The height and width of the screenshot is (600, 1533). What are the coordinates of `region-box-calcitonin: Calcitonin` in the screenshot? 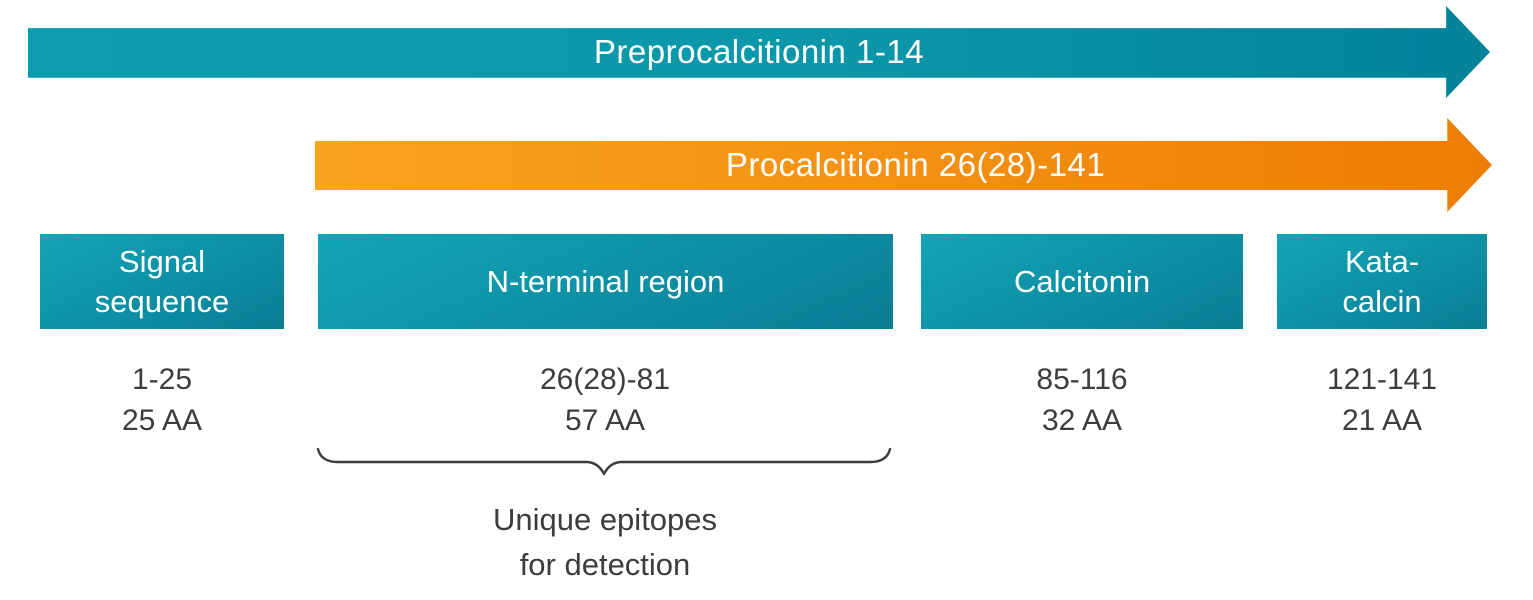 It's located at (1082, 281).